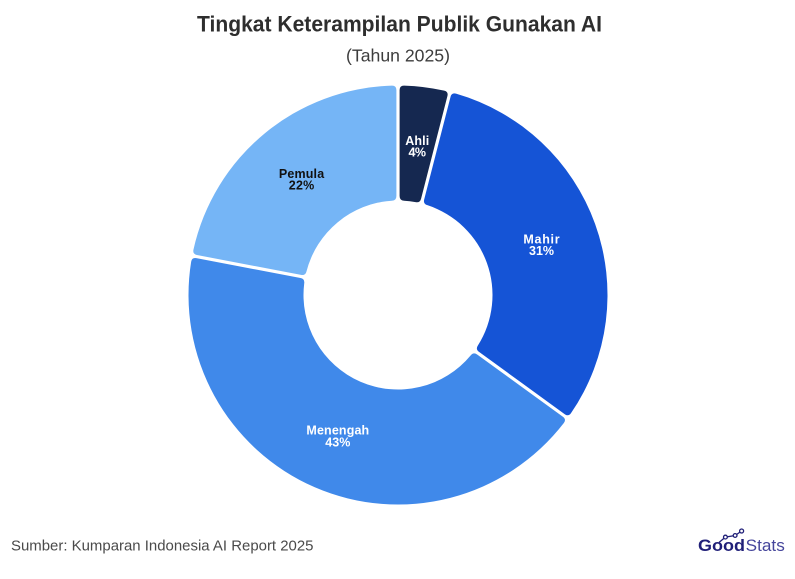 The width and height of the screenshot is (795, 579). Describe the element at coordinates (399, 24) in the screenshot. I see `svg-text:Tingkat Keterampilan Publik Gu: Tingkat Keterampilan Publik Gunakan AI` at that location.